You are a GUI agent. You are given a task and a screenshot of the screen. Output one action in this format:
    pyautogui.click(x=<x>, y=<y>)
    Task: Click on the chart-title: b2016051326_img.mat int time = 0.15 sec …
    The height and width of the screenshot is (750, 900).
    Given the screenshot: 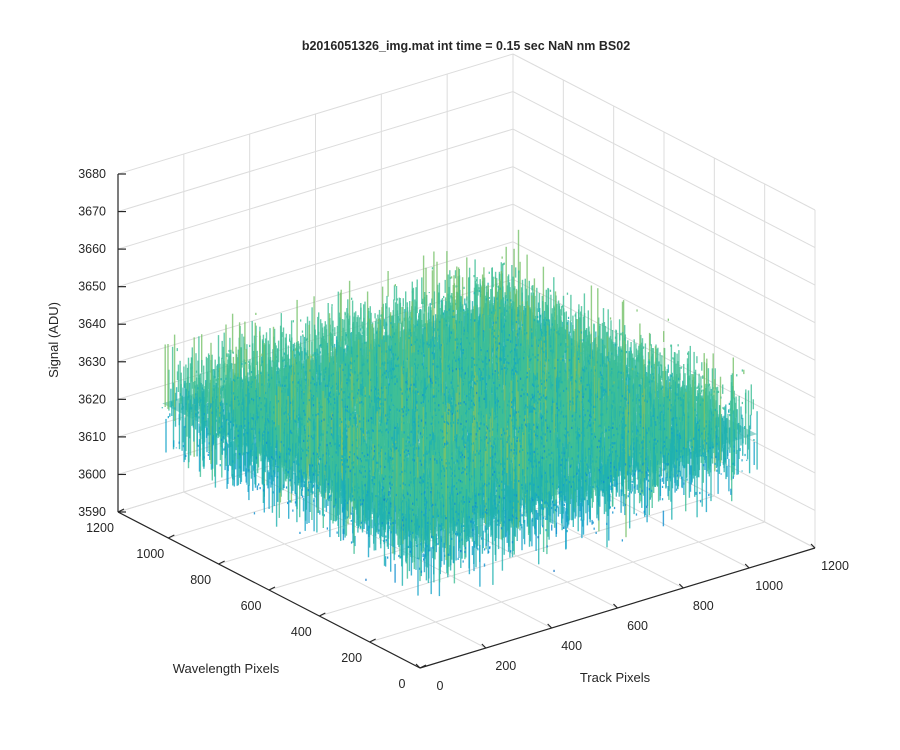 What is the action you would take?
    pyautogui.click(x=466, y=46)
    